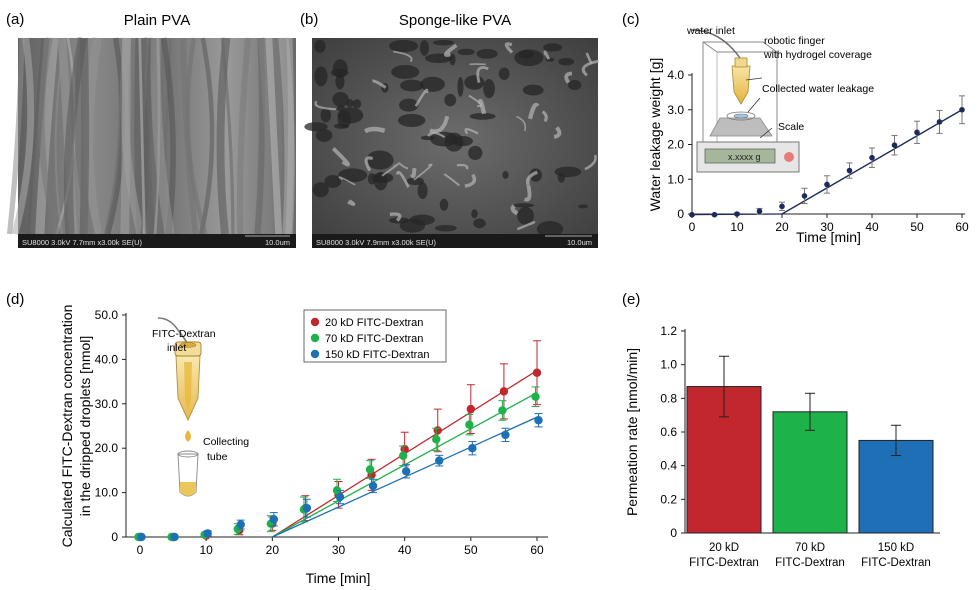 The width and height of the screenshot is (980, 590). I want to click on panel-b-letter: (b), so click(309, 19).